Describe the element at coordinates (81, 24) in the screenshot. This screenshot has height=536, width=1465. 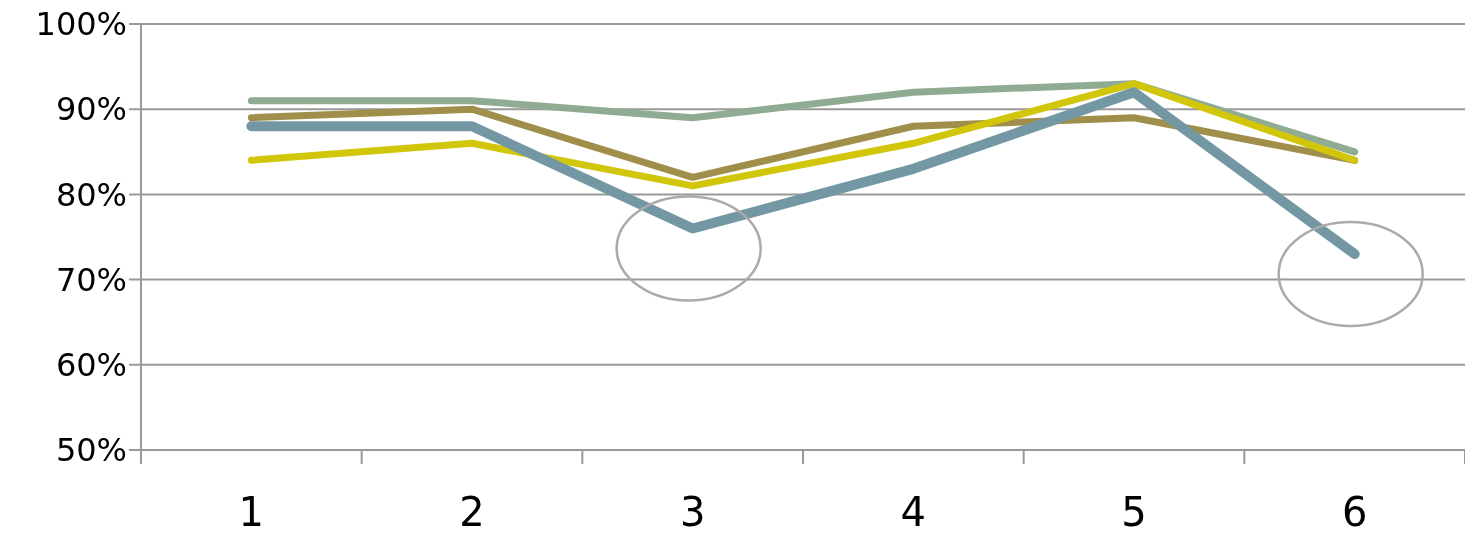
I see `y-tick-label: 100%` at that location.